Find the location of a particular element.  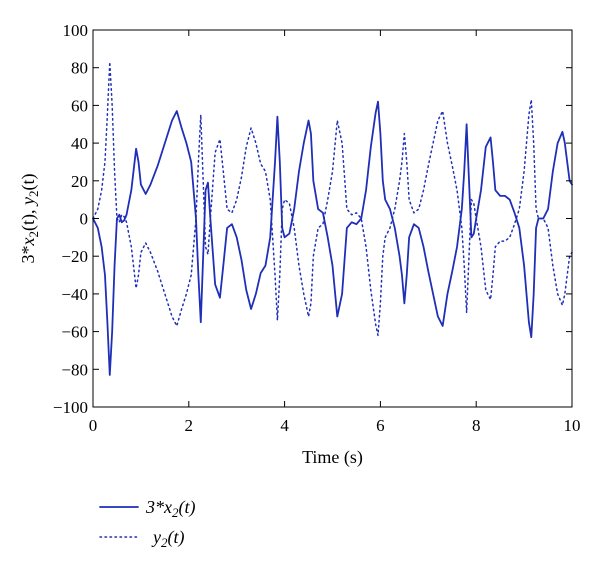

y-tick-label: 80 is located at coordinates (79, 68).